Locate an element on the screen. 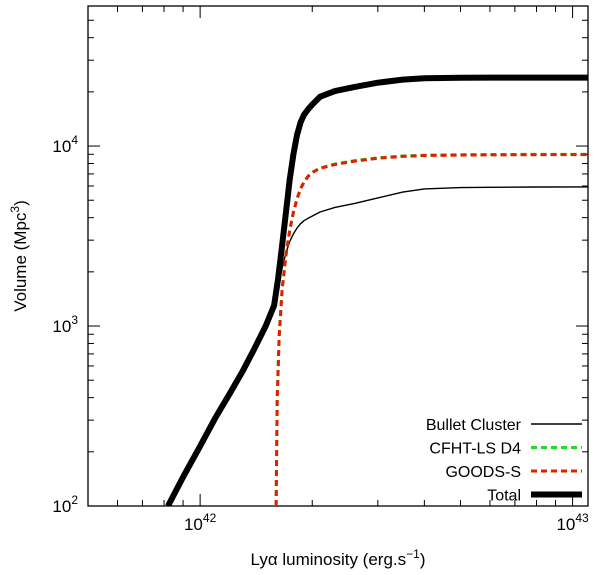 The image size is (600, 575). x-tick-label: 1042 is located at coordinates (200, 522).